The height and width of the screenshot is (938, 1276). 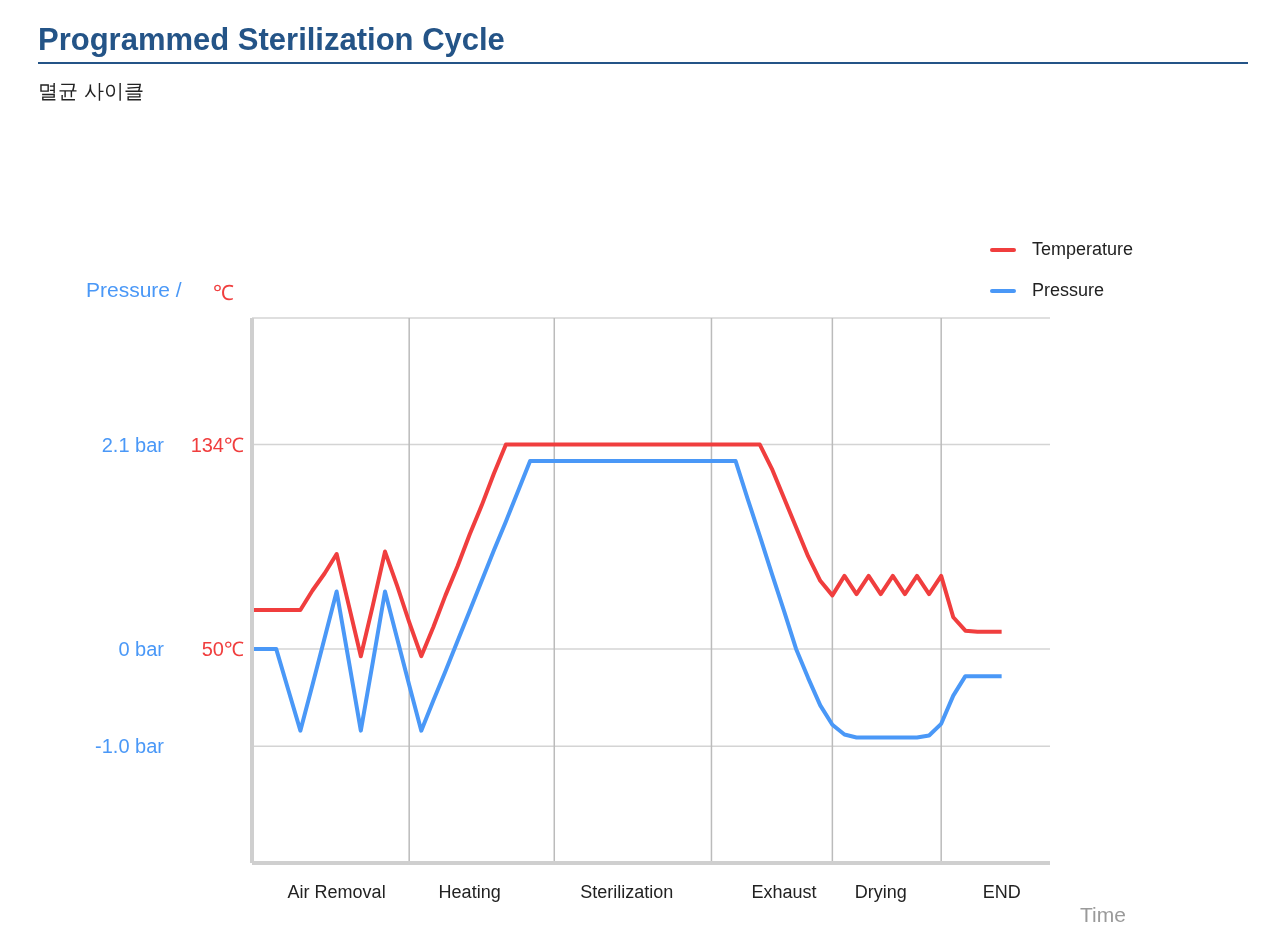 I want to click on x-tick-label: Exhaust, so click(x=784, y=891).